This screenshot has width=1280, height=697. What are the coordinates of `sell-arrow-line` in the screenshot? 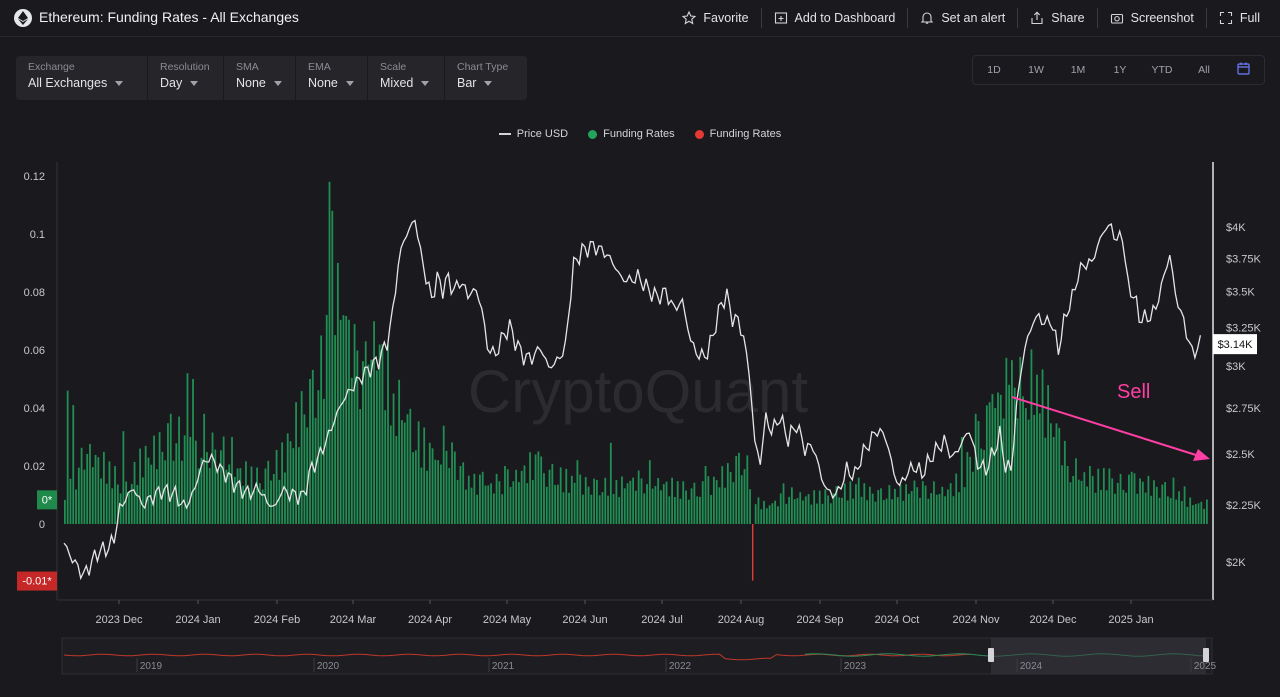 It's located at (1104, 426).